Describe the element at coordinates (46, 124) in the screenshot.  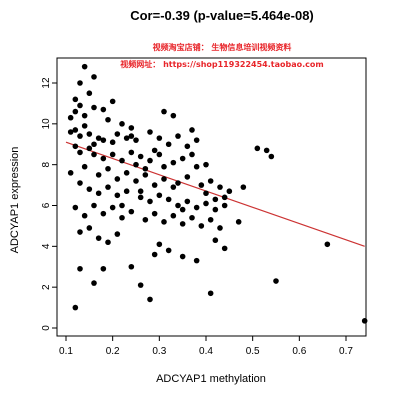
I see `y-tick-label: 10` at that location.